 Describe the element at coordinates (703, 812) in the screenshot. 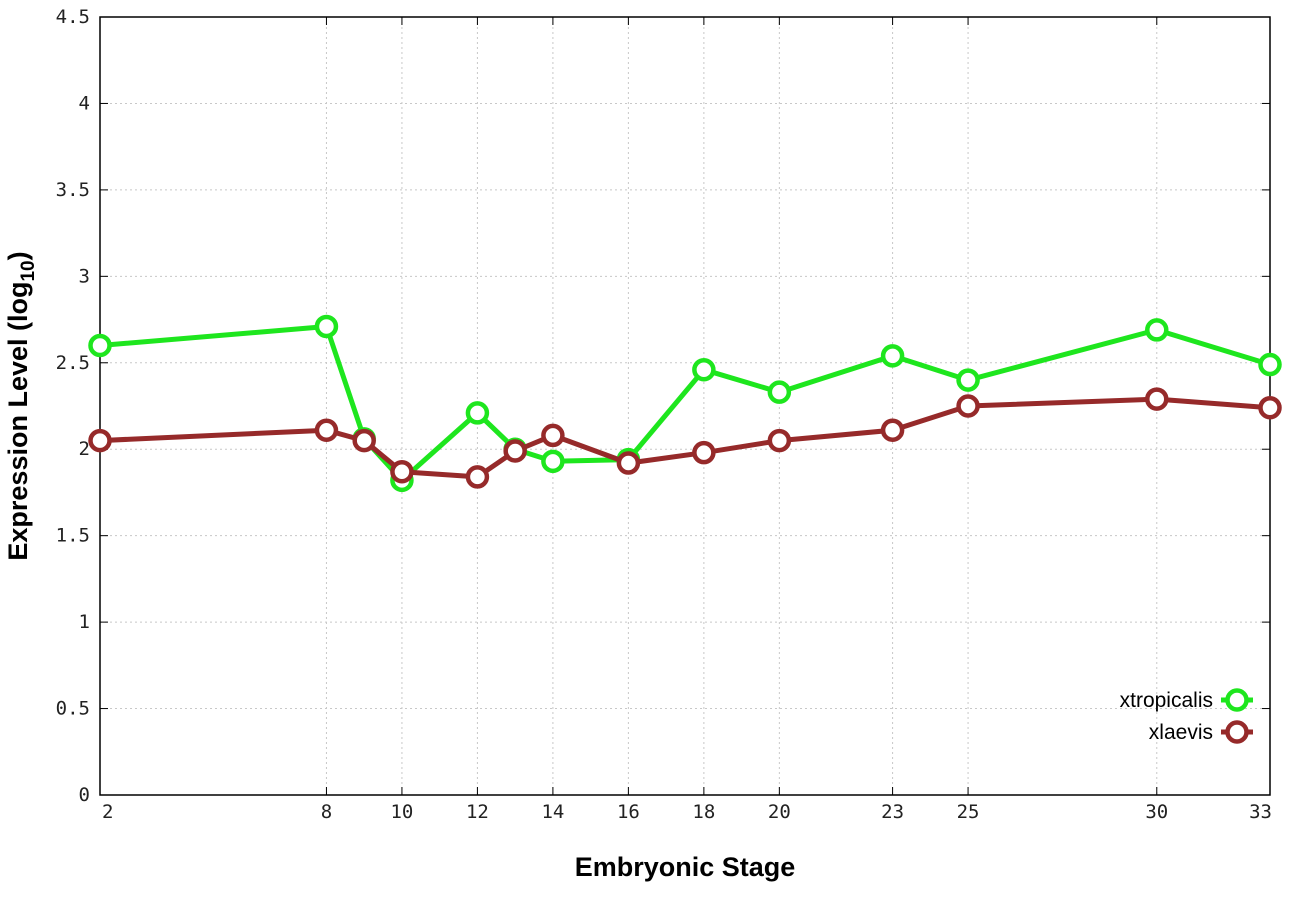

I see `x-tick-label: 18` at that location.